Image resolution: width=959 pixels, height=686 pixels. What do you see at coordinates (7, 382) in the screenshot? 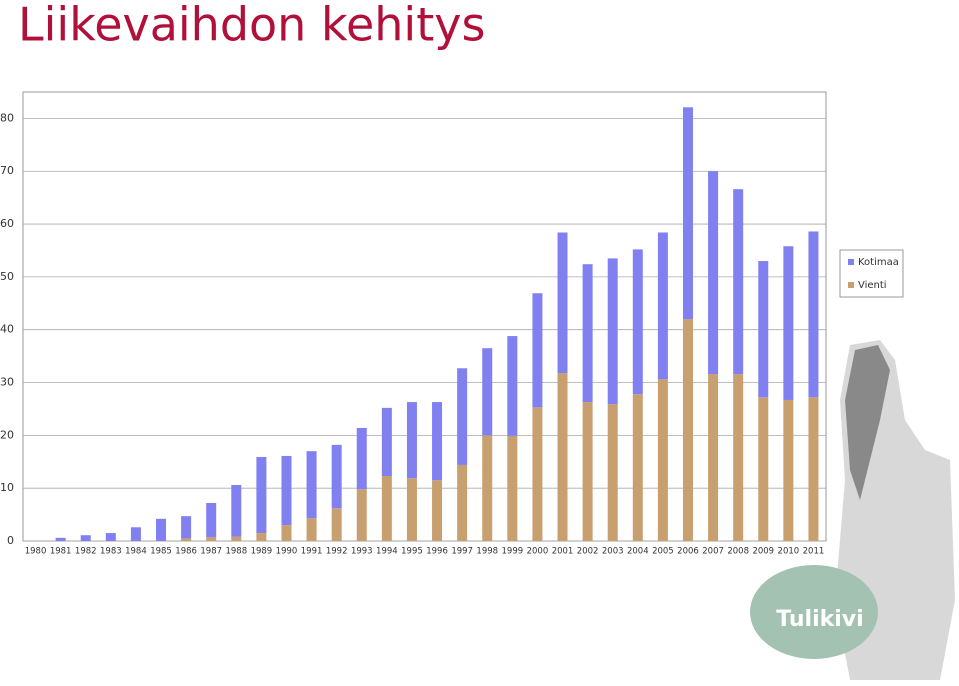
I see `y-tick-label: 30` at bounding box center [7, 382].